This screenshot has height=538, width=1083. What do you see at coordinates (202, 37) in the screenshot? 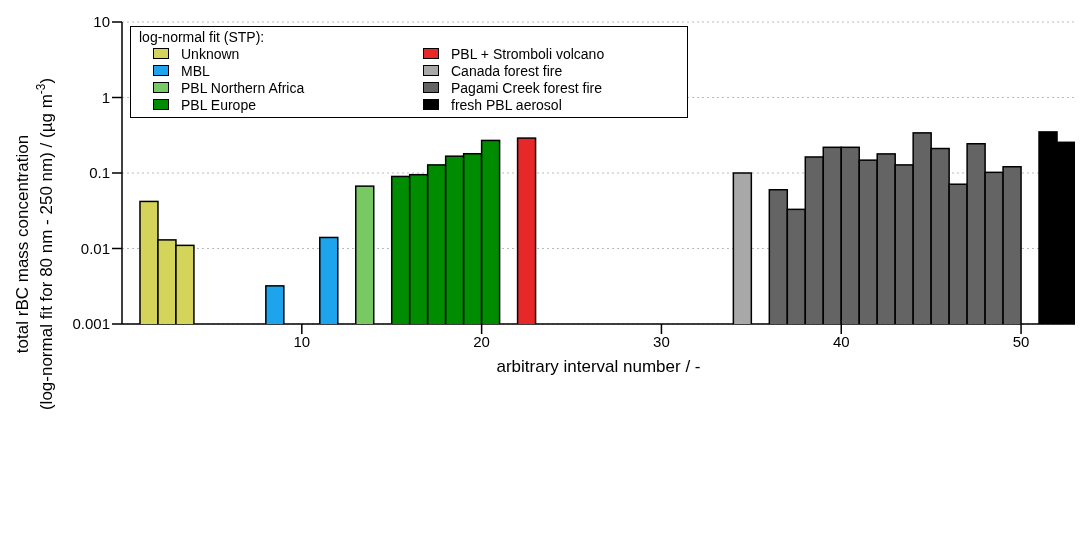
I see `legend-title: log-normal fit (STP):` at bounding box center [202, 37].